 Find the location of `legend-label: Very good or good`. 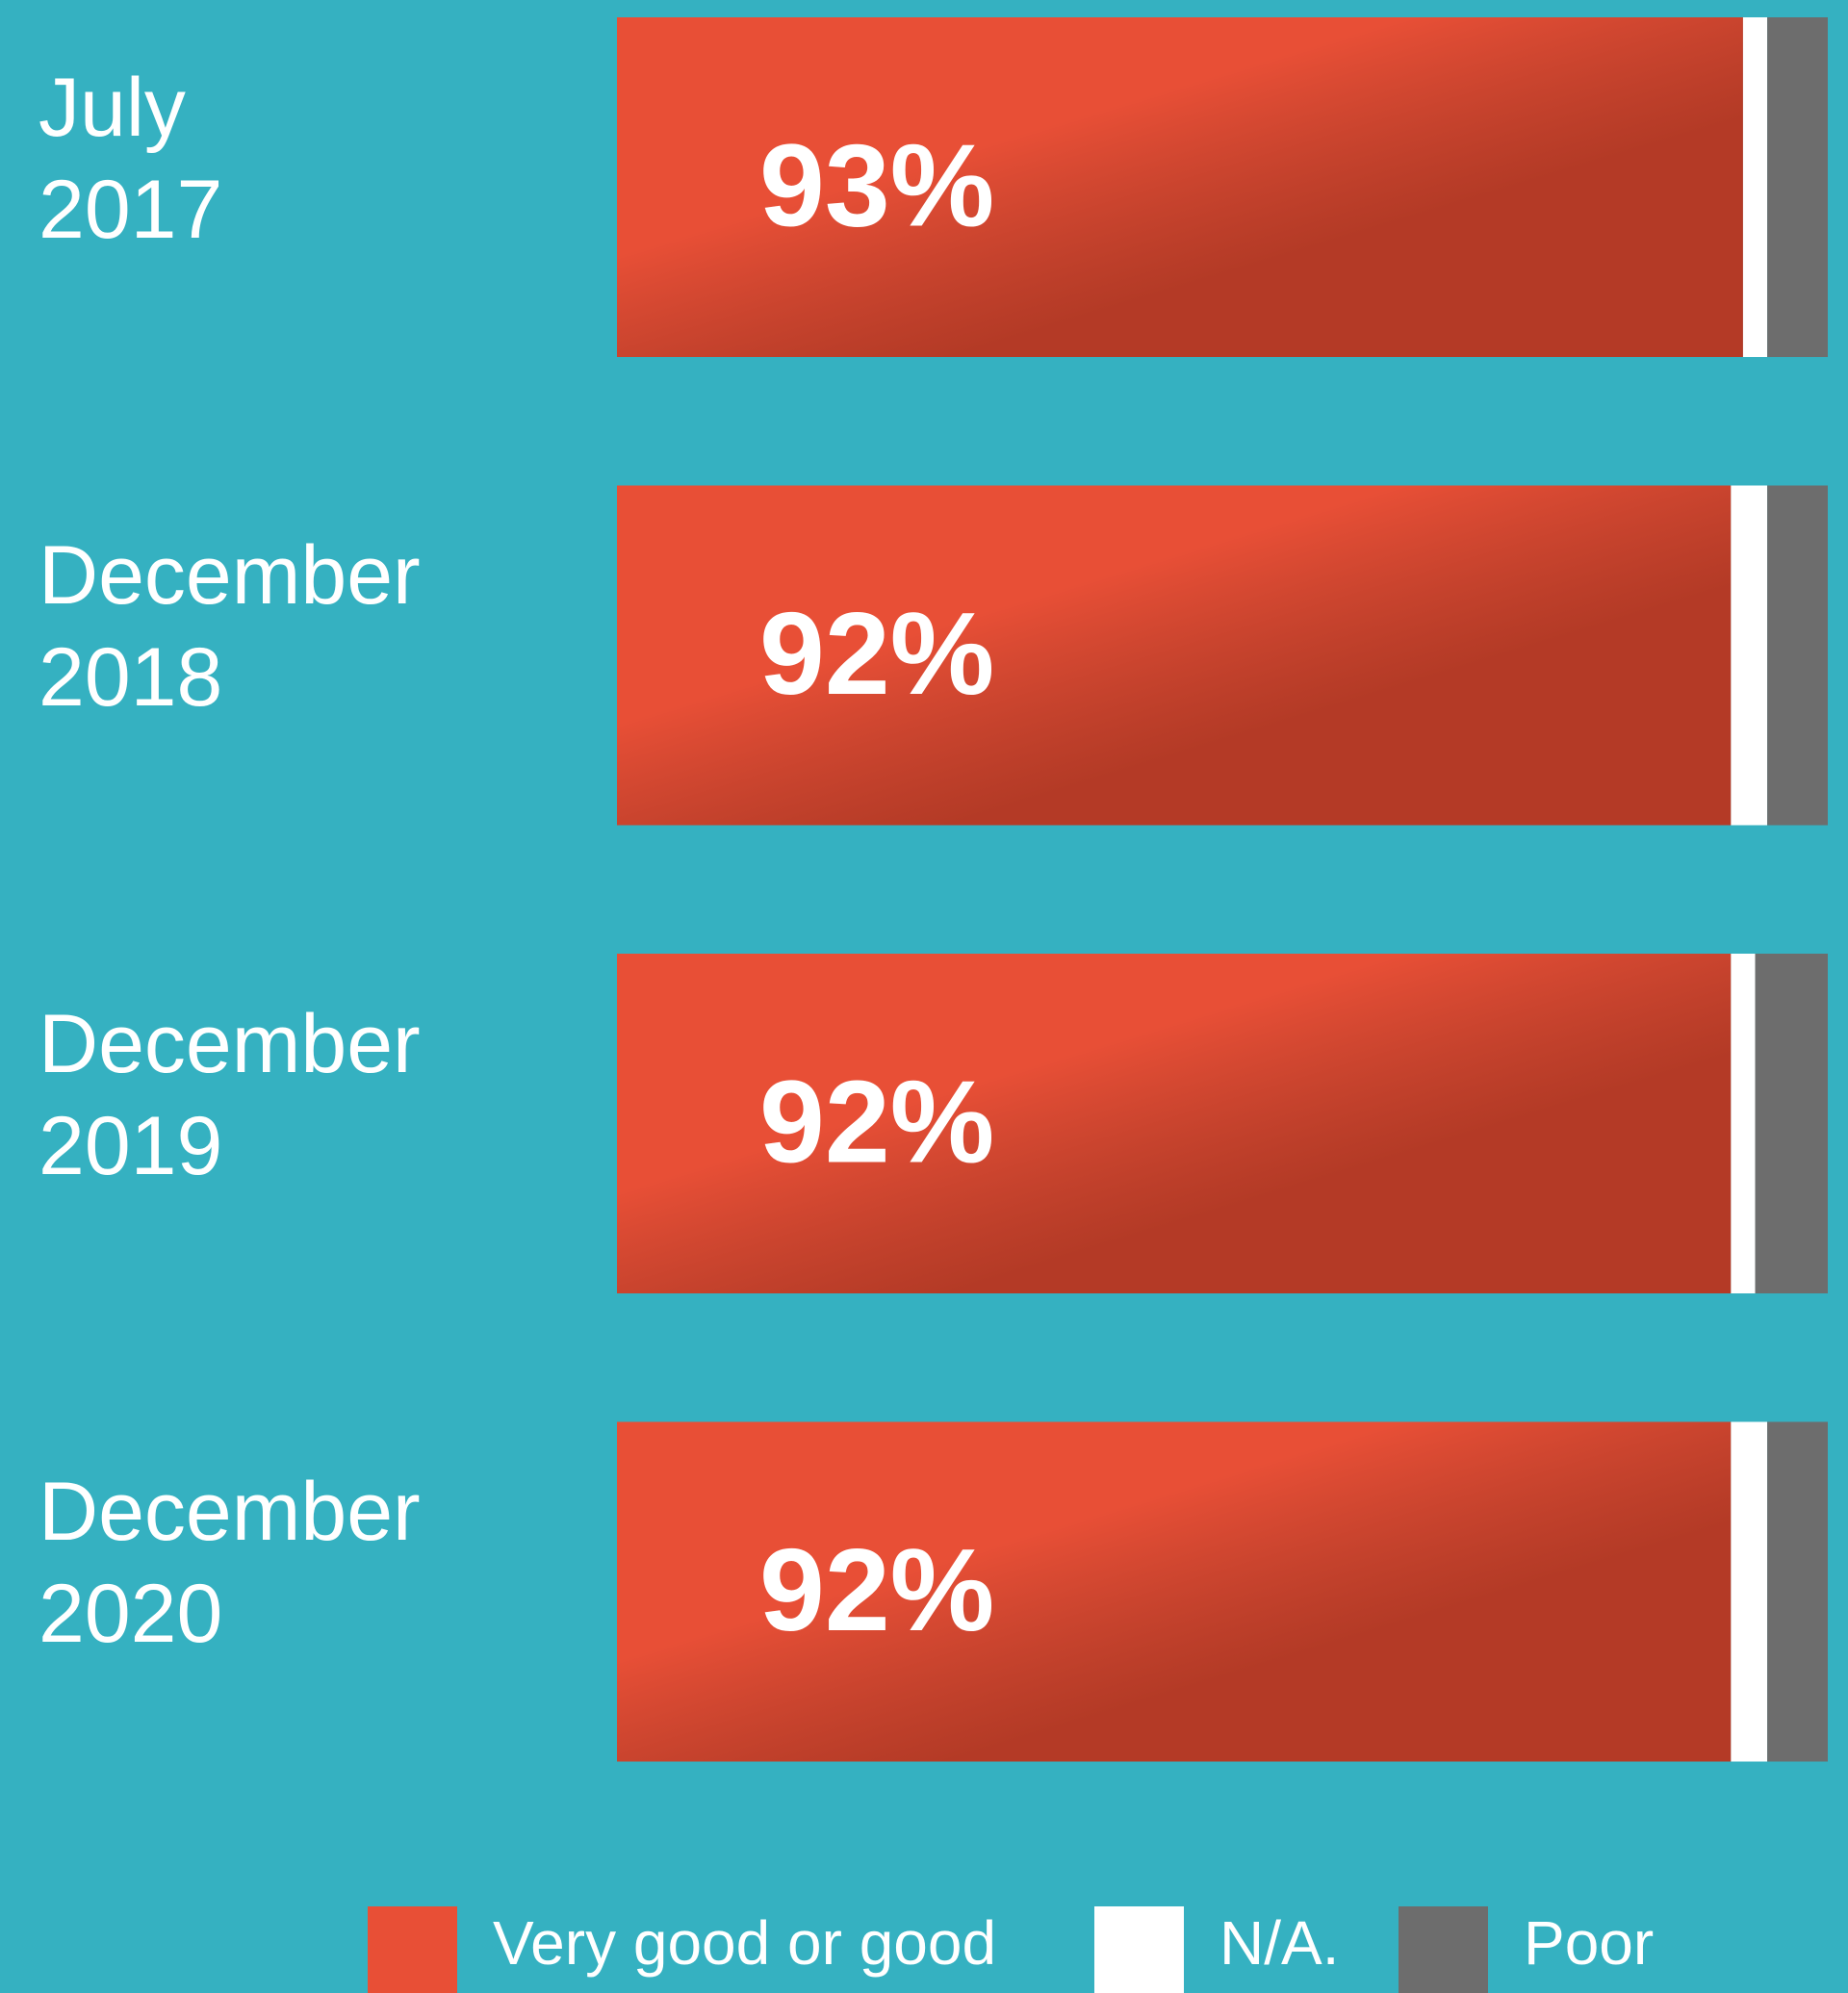

legend-label: Very good or good is located at coordinates (744, 1943).